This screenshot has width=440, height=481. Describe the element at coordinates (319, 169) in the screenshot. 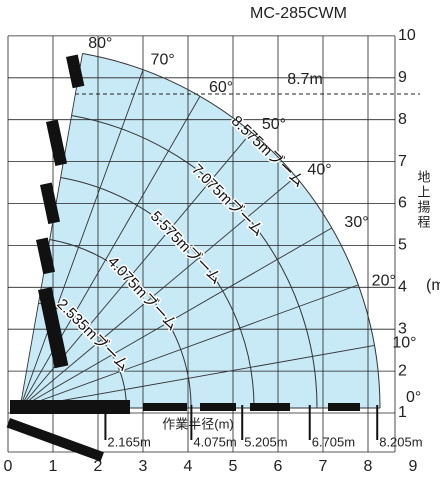

I see `angle-label: 40°` at that location.